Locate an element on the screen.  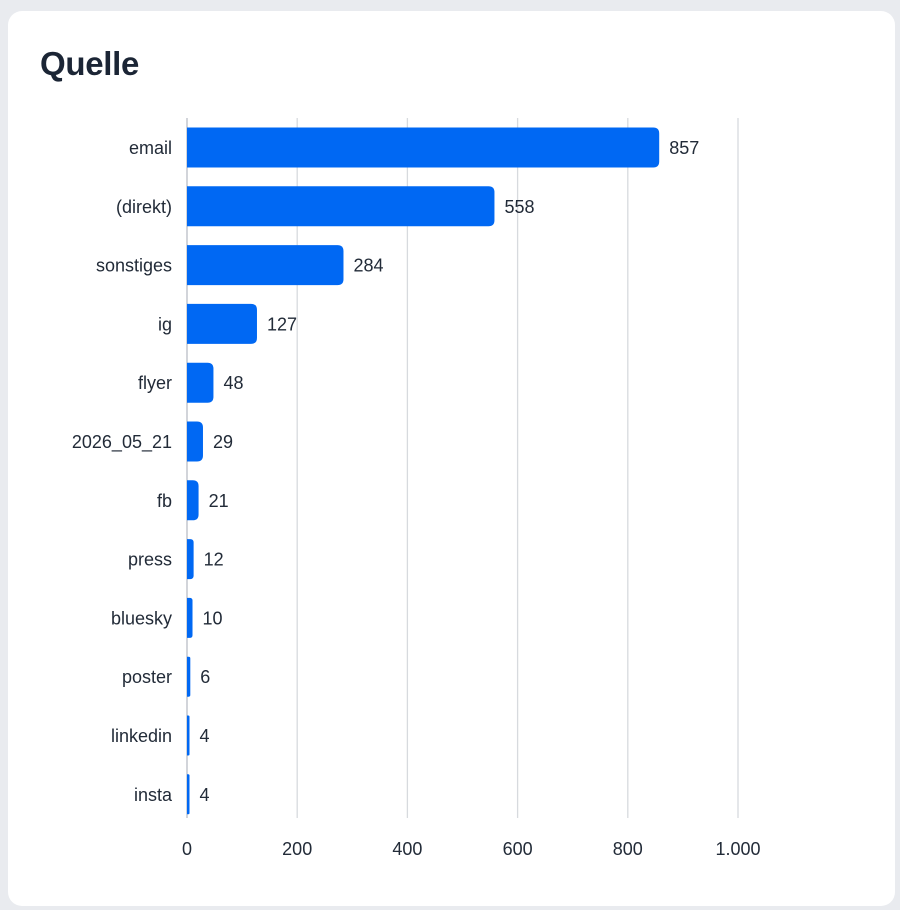
data-label: 21 is located at coordinates (219, 501).